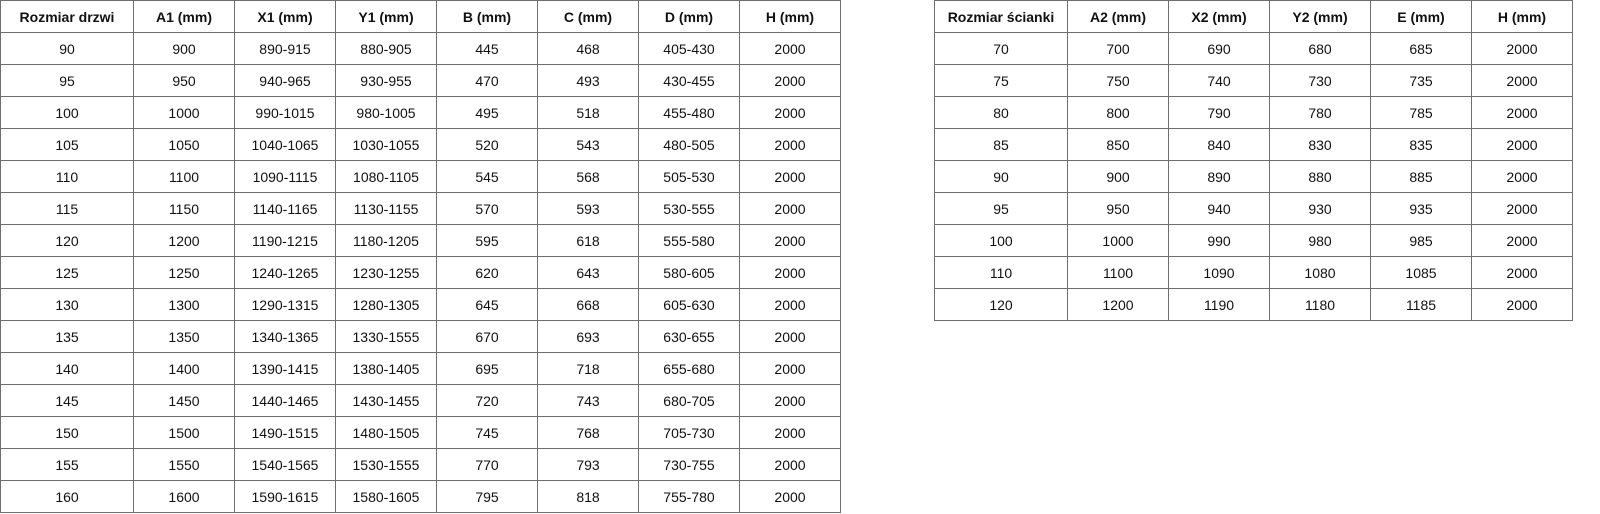  I want to click on table-cell: 130, so click(67, 304).